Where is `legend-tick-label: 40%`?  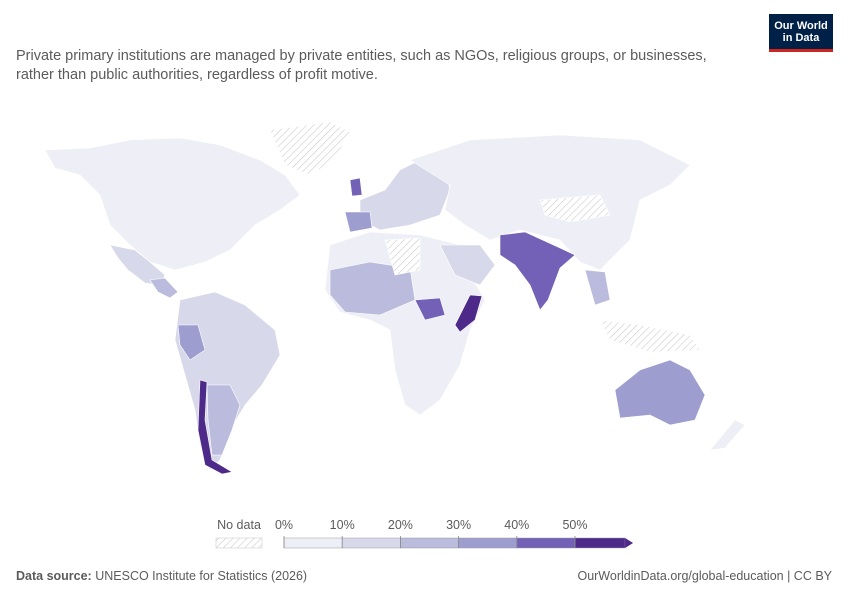 legend-tick-label: 40% is located at coordinates (516, 525).